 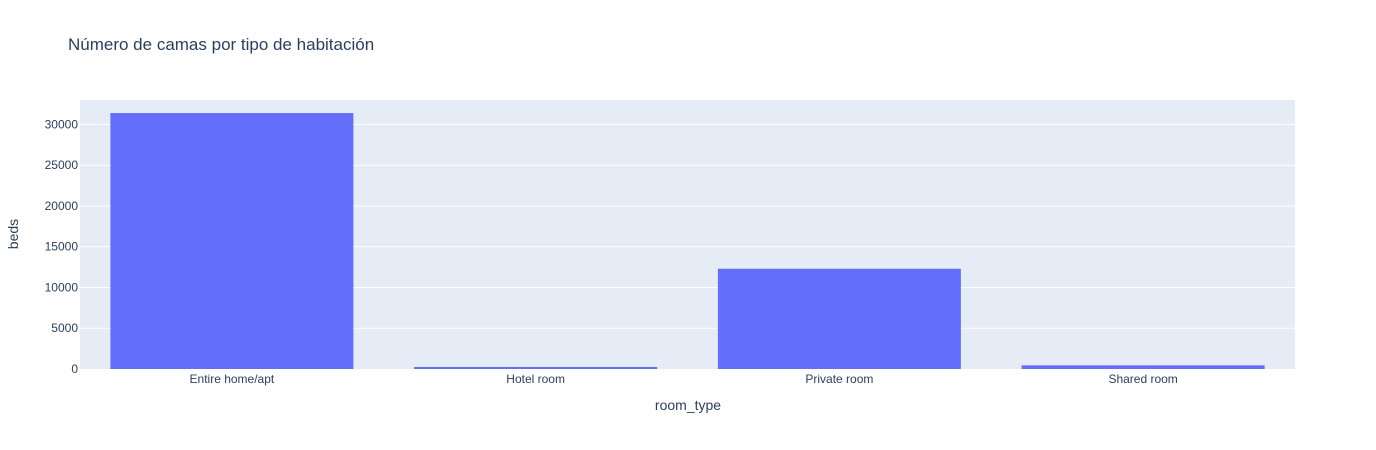 What do you see at coordinates (232, 379) in the screenshot?
I see `x-tick-label: Entire home/apt` at bounding box center [232, 379].